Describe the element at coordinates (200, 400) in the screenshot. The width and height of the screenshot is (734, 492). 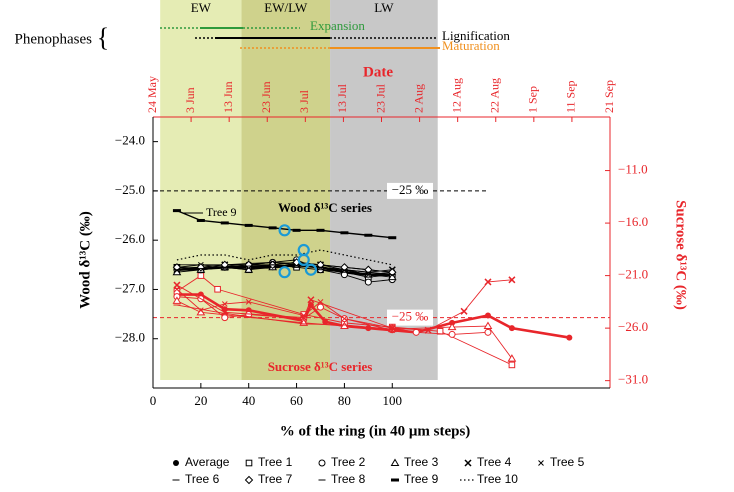
I see `x-tick-label: 20` at that location.